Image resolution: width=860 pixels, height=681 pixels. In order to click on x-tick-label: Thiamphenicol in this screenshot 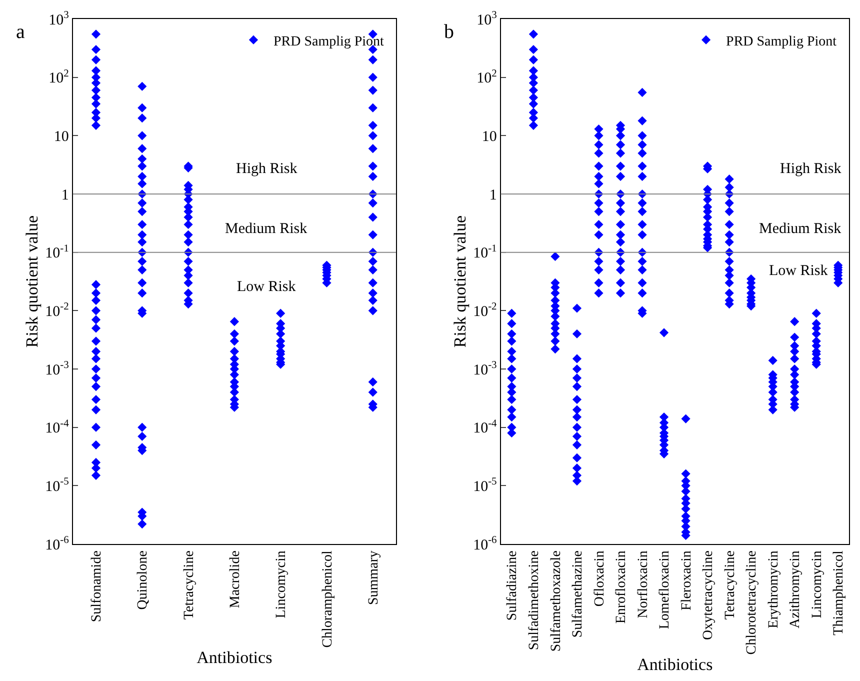, I will do `click(839, 593)`.